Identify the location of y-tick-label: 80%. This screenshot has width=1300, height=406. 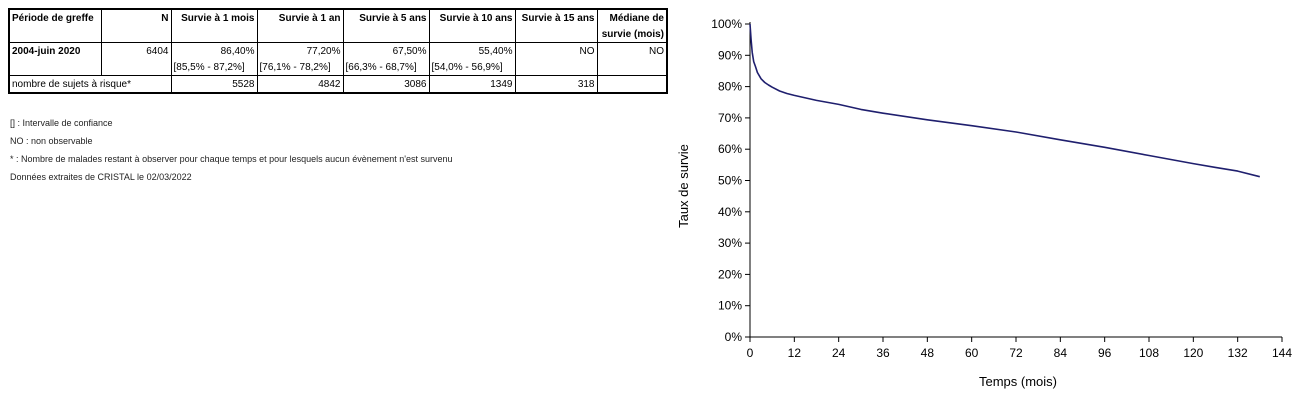
(730, 87).